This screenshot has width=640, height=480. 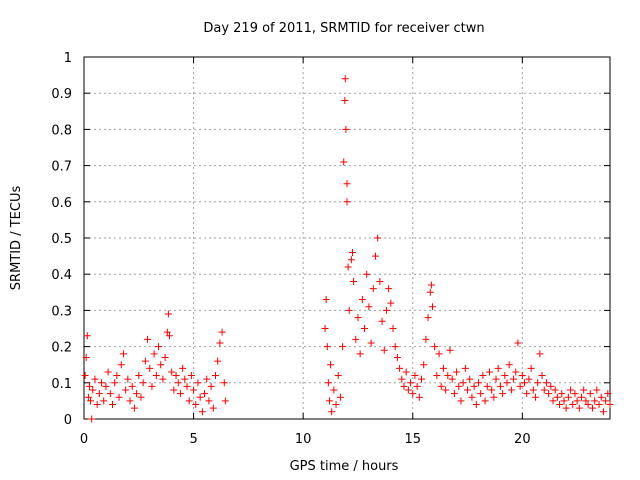 I want to click on y-tick-label: 0.8, so click(x=61, y=130).